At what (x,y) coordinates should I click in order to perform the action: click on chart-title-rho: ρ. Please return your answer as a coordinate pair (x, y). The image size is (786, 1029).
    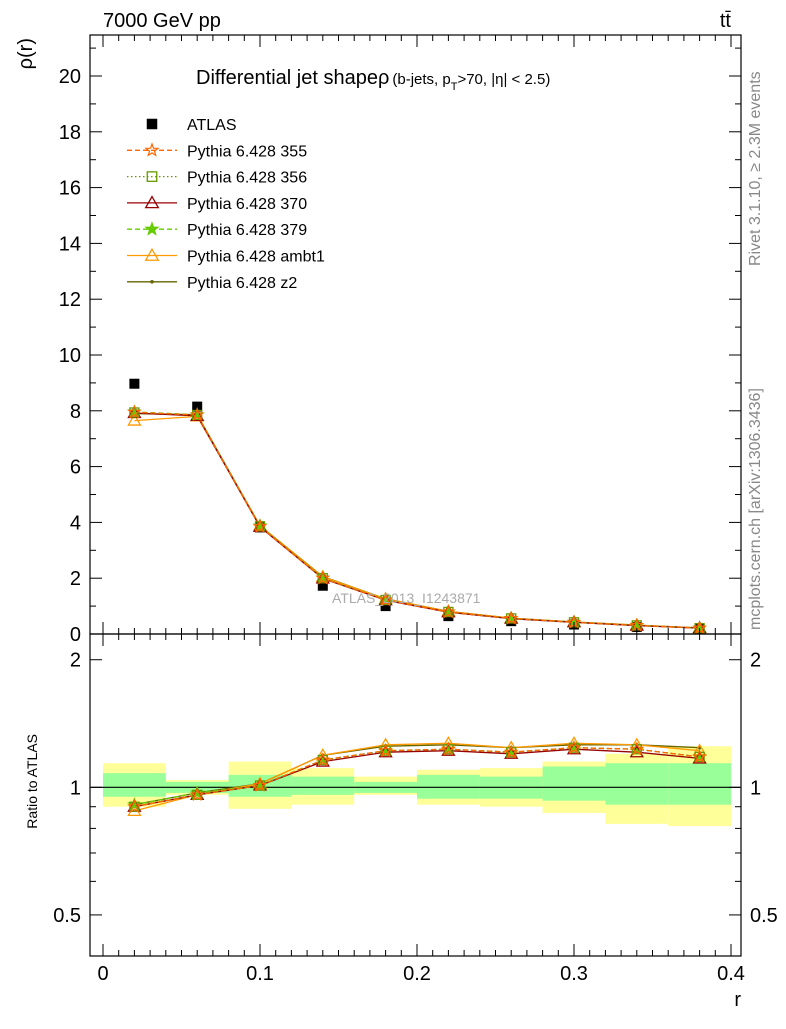
    Looking at the image, I should click on (383, 78).